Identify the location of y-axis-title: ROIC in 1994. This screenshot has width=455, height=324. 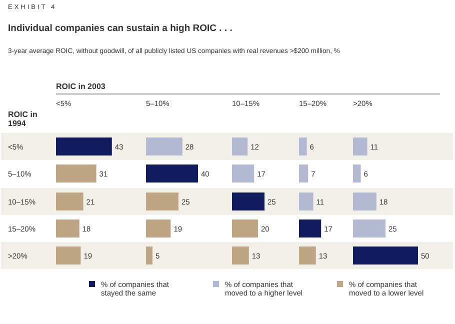
(23, 119).